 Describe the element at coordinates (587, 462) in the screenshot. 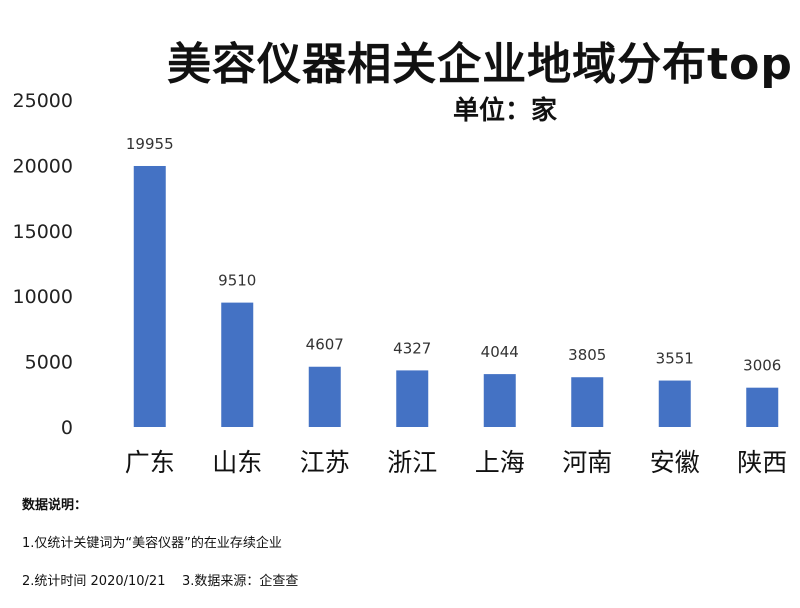

I see `x-tick-label: 河南` at that location.